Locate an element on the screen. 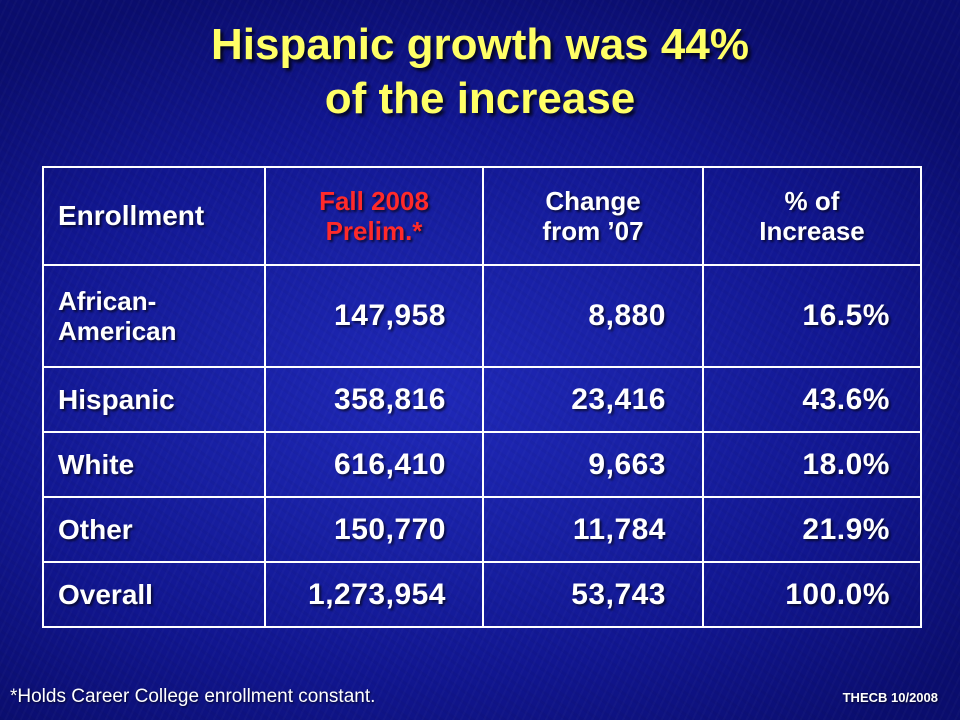  cell-fall-2008: 358,816 is located at coordinates (374, 399).